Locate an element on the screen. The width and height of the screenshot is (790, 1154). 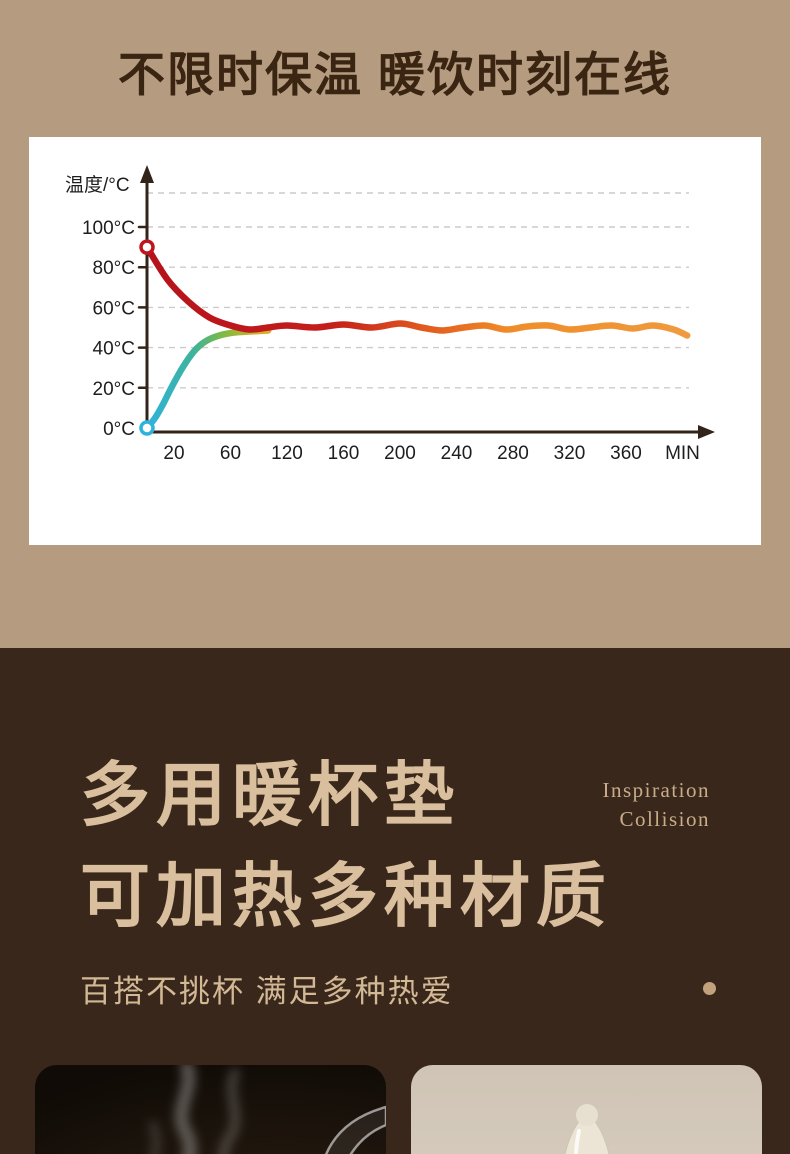
x-tick-label: 120 is located at coordinates (287, 453).